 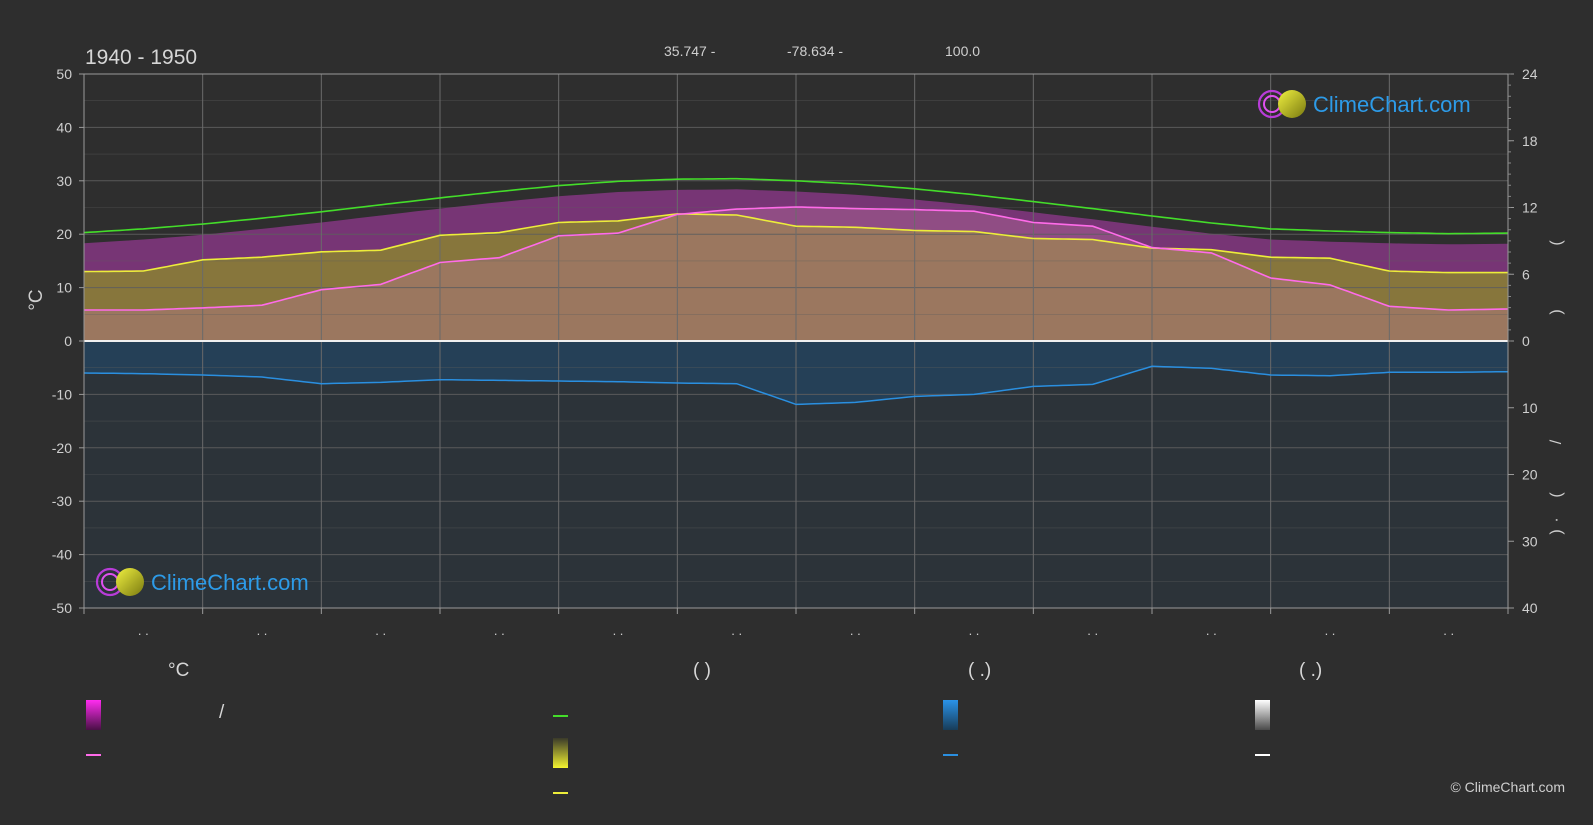 What do you see at coordinates (1530, 475) in the screenshot?
I see `y2-tick-label: 20` at bounding box center [1530, 475].